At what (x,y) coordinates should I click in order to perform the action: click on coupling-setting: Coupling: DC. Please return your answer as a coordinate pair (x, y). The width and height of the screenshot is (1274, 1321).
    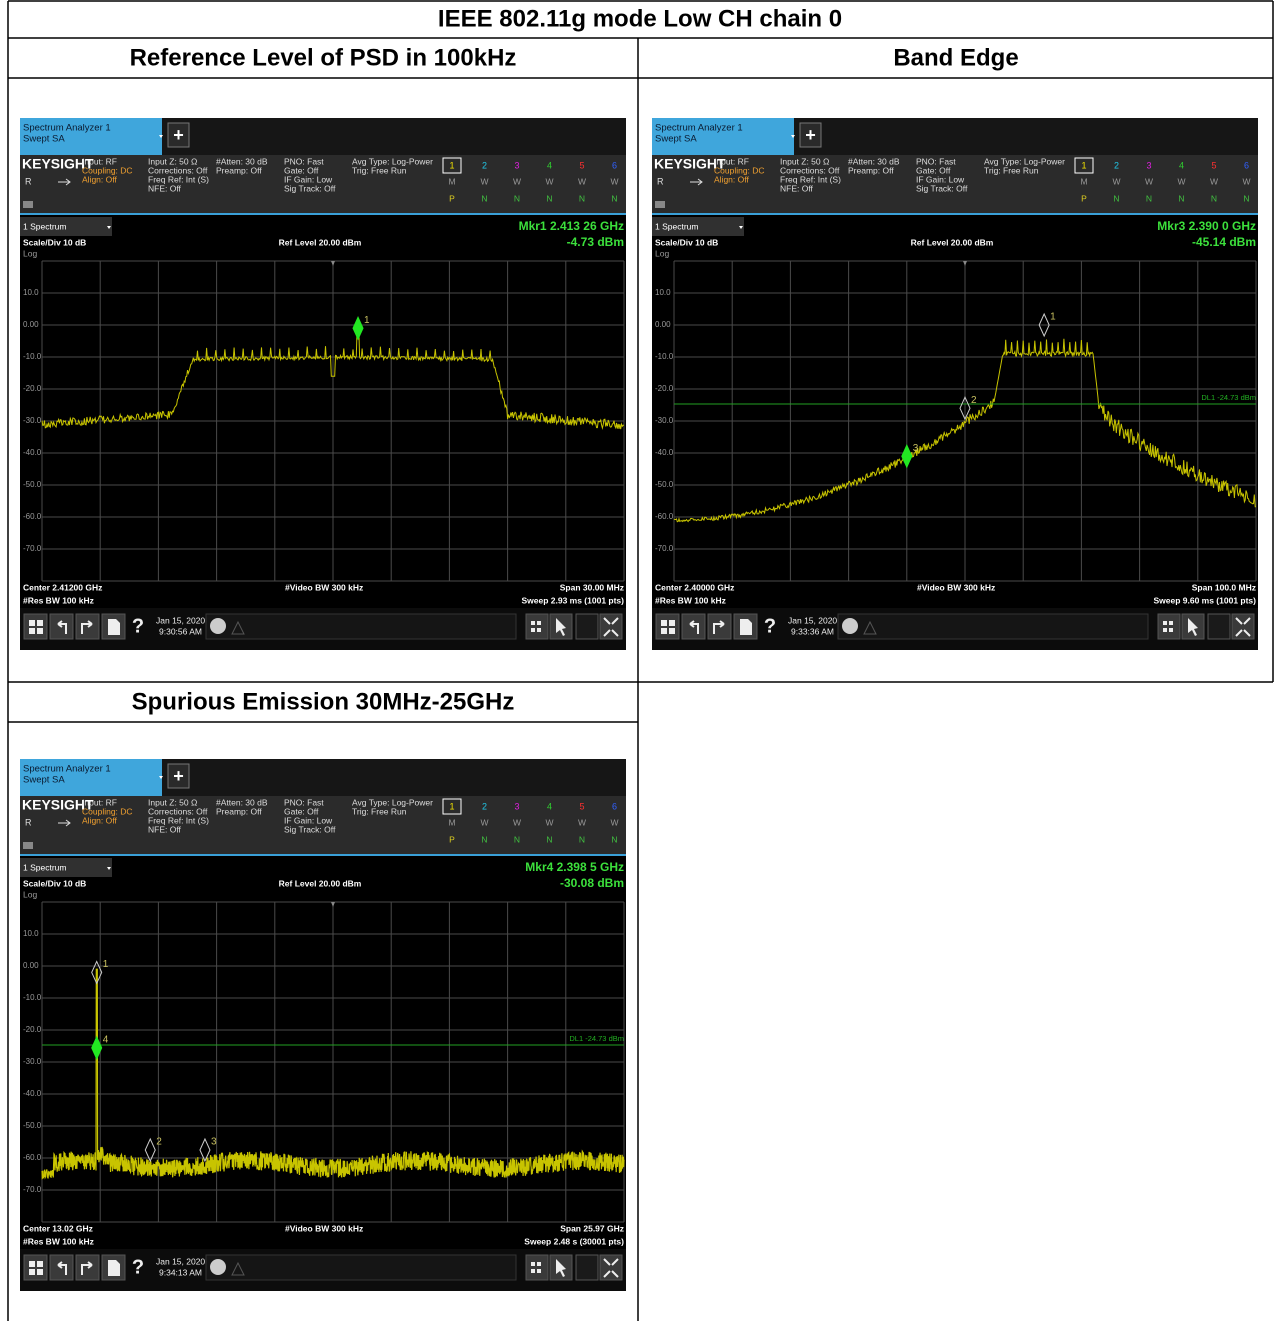
    Looking at the image, I should click on (107, 170).